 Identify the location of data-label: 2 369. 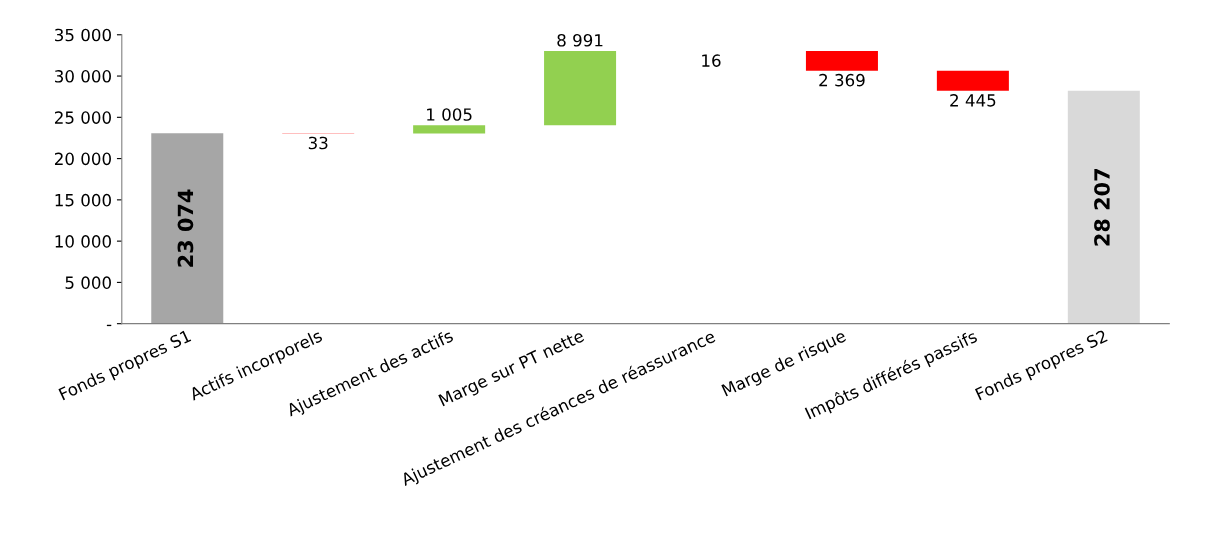
(842, 80).